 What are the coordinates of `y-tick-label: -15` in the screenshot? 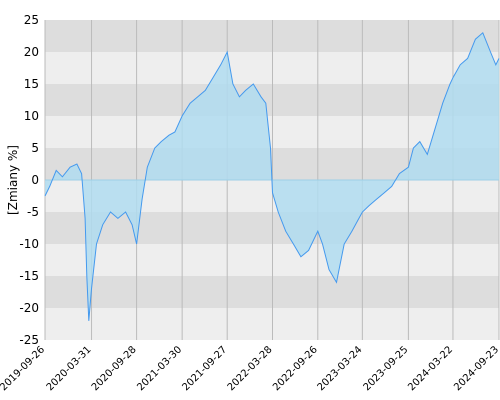 It's located at (29, 276).